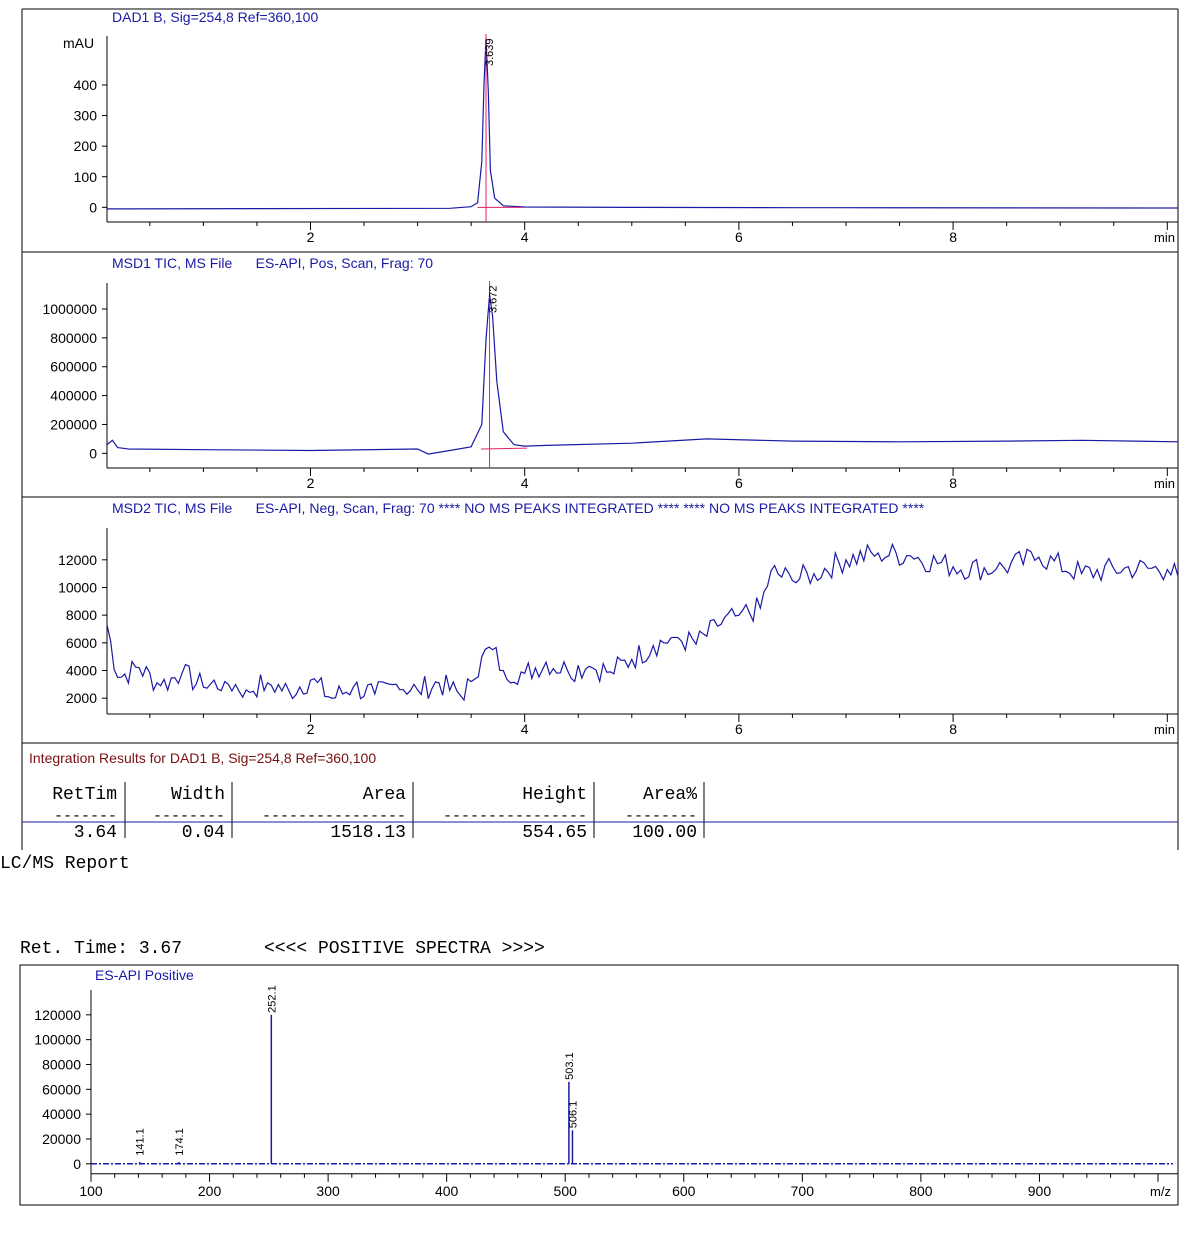 This screenshot has width=1200, height=1237. Describe the element at coordinates (203, 833) in the screenshot. I see `value-width: 0.04` at that location.